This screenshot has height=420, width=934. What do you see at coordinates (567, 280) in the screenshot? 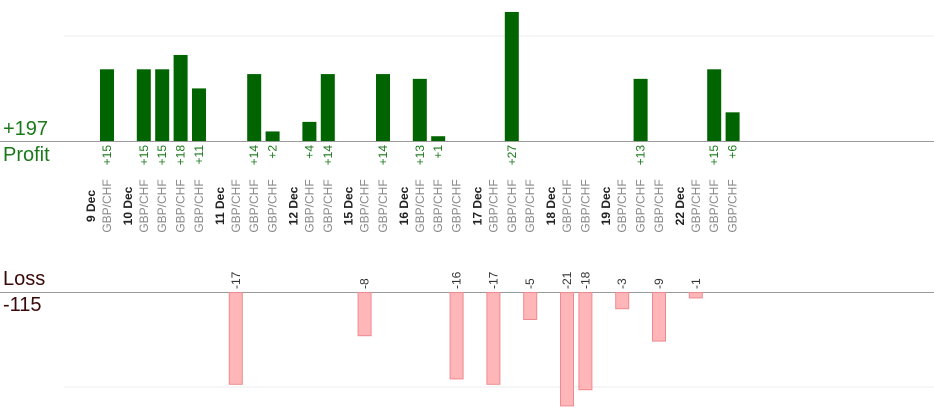
I see `loss-value-label: -21` at bounding box center [567, 280].